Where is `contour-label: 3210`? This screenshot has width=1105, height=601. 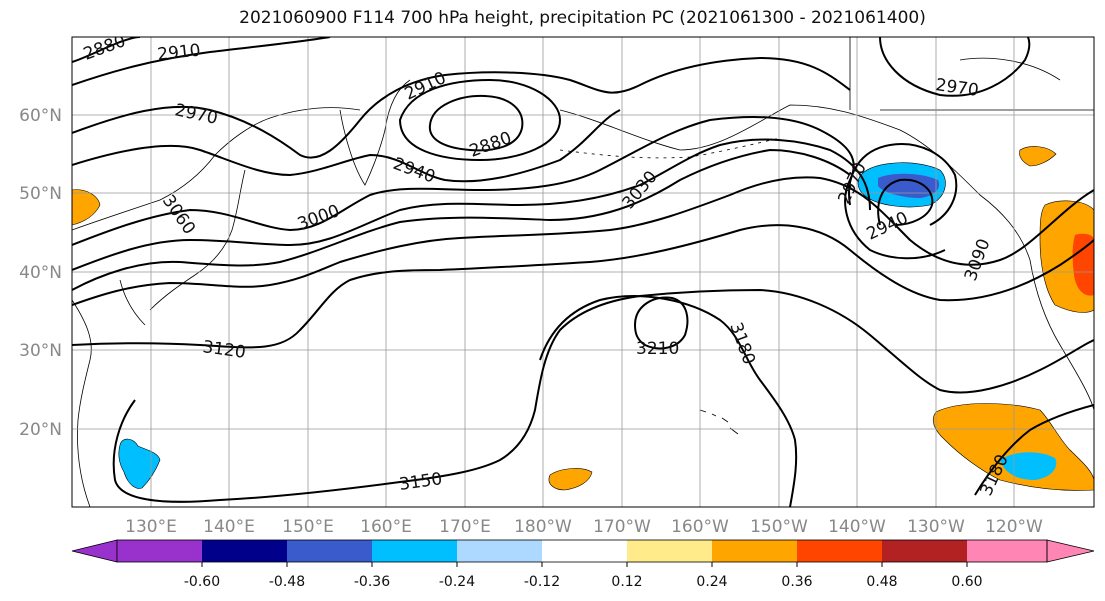
contour-label: 3210 is located at coordinates (657, 349).